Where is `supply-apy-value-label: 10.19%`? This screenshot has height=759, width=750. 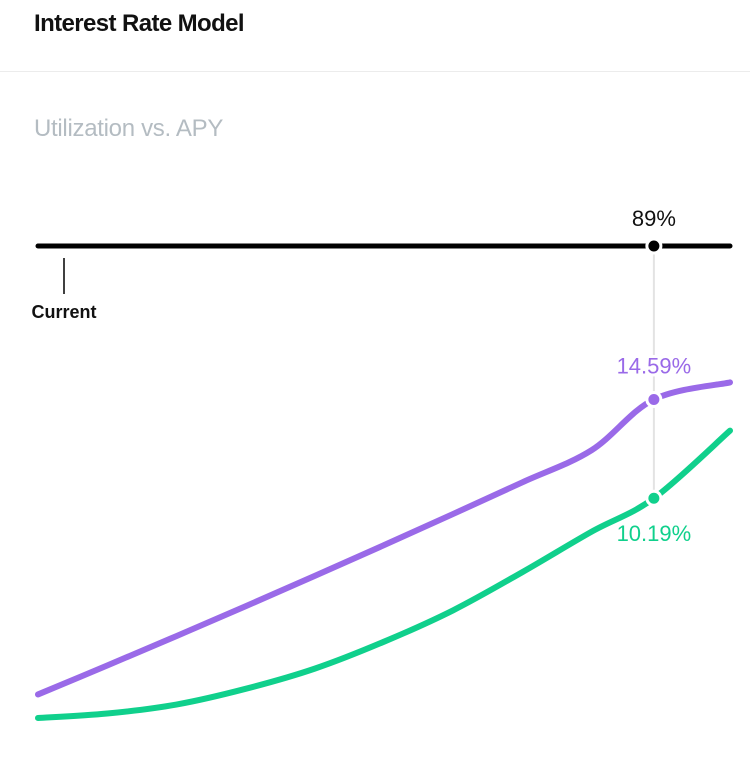 supply-apy-value-label: 10.19% is located at coordinates (654, 533).